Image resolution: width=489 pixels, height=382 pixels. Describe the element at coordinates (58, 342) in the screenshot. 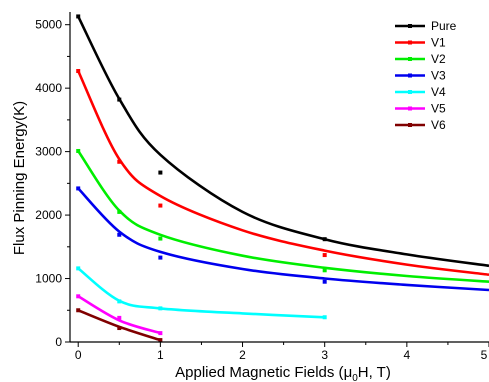

I see `y-tick-label-0: 0` at that location.